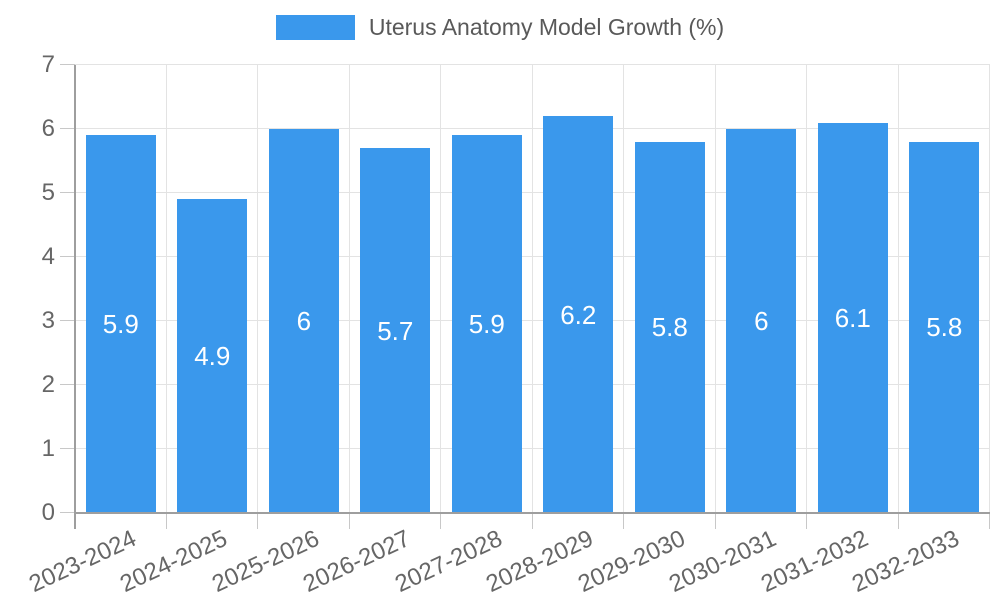 The width and height of the screenshot is (1000, 600). I want to click on bar-value-label: 6.1, so click(852, 317).